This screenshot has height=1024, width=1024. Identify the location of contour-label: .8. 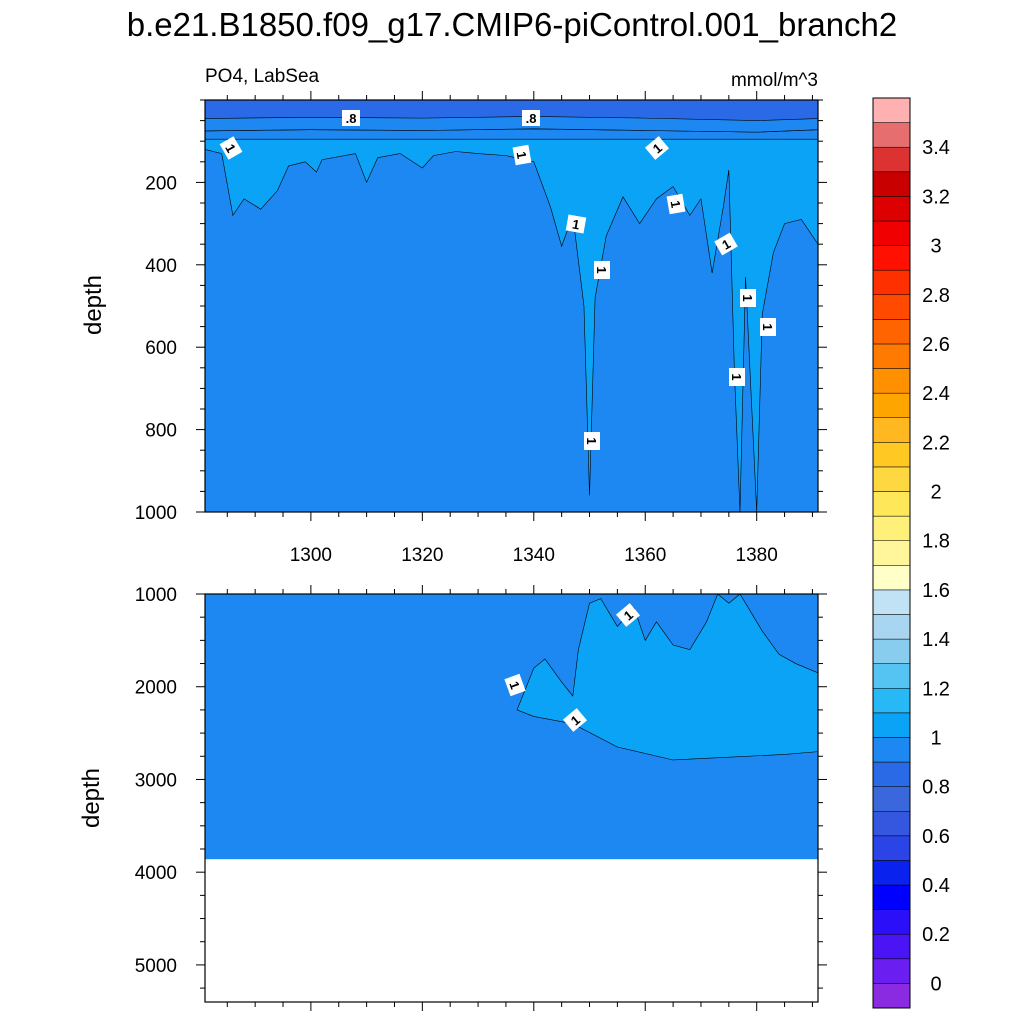
(351, 118).